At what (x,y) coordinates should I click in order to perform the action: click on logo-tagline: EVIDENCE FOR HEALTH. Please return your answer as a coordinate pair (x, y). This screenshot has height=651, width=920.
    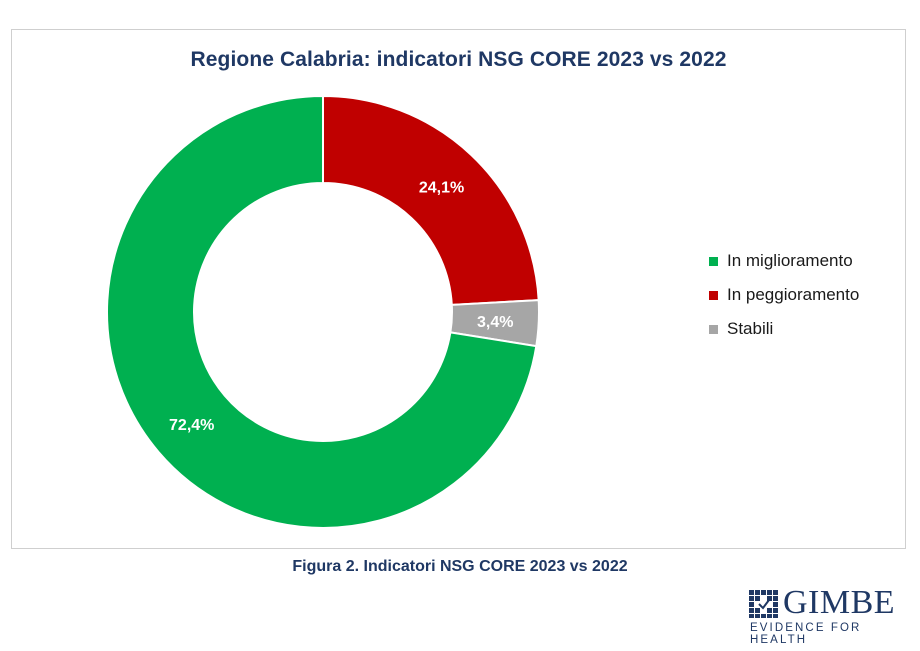
    Looking at the image, I should click on (806, 634).